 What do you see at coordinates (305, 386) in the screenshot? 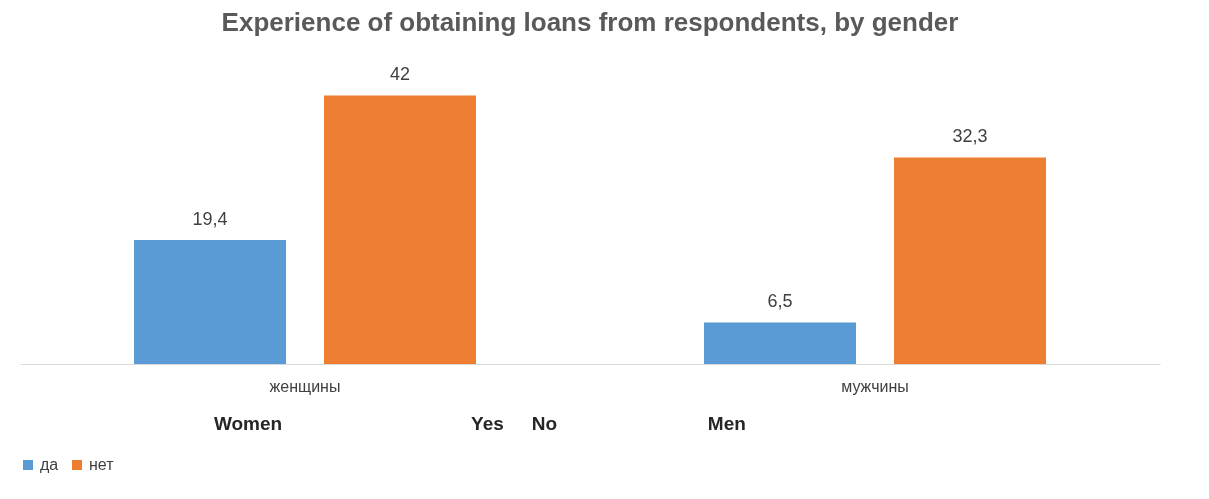
I see `x-tick-label: женщины` at bounding box center [305, 386].